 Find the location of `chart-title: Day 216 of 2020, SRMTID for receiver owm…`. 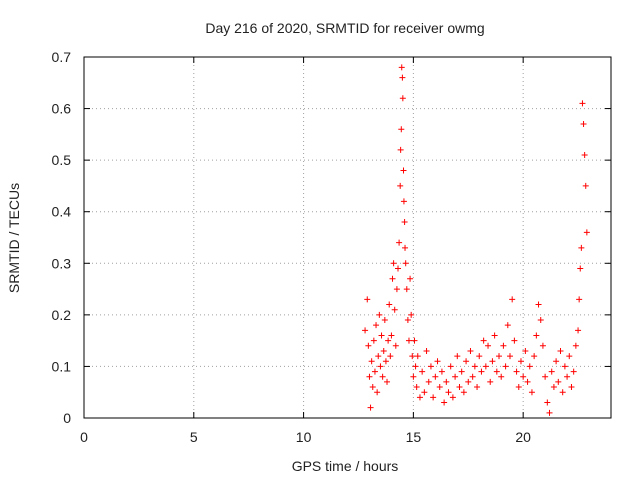

chart-title: Day 216 of 2020, SRMTID for receiver owm… is located at coordinates (344, 28).